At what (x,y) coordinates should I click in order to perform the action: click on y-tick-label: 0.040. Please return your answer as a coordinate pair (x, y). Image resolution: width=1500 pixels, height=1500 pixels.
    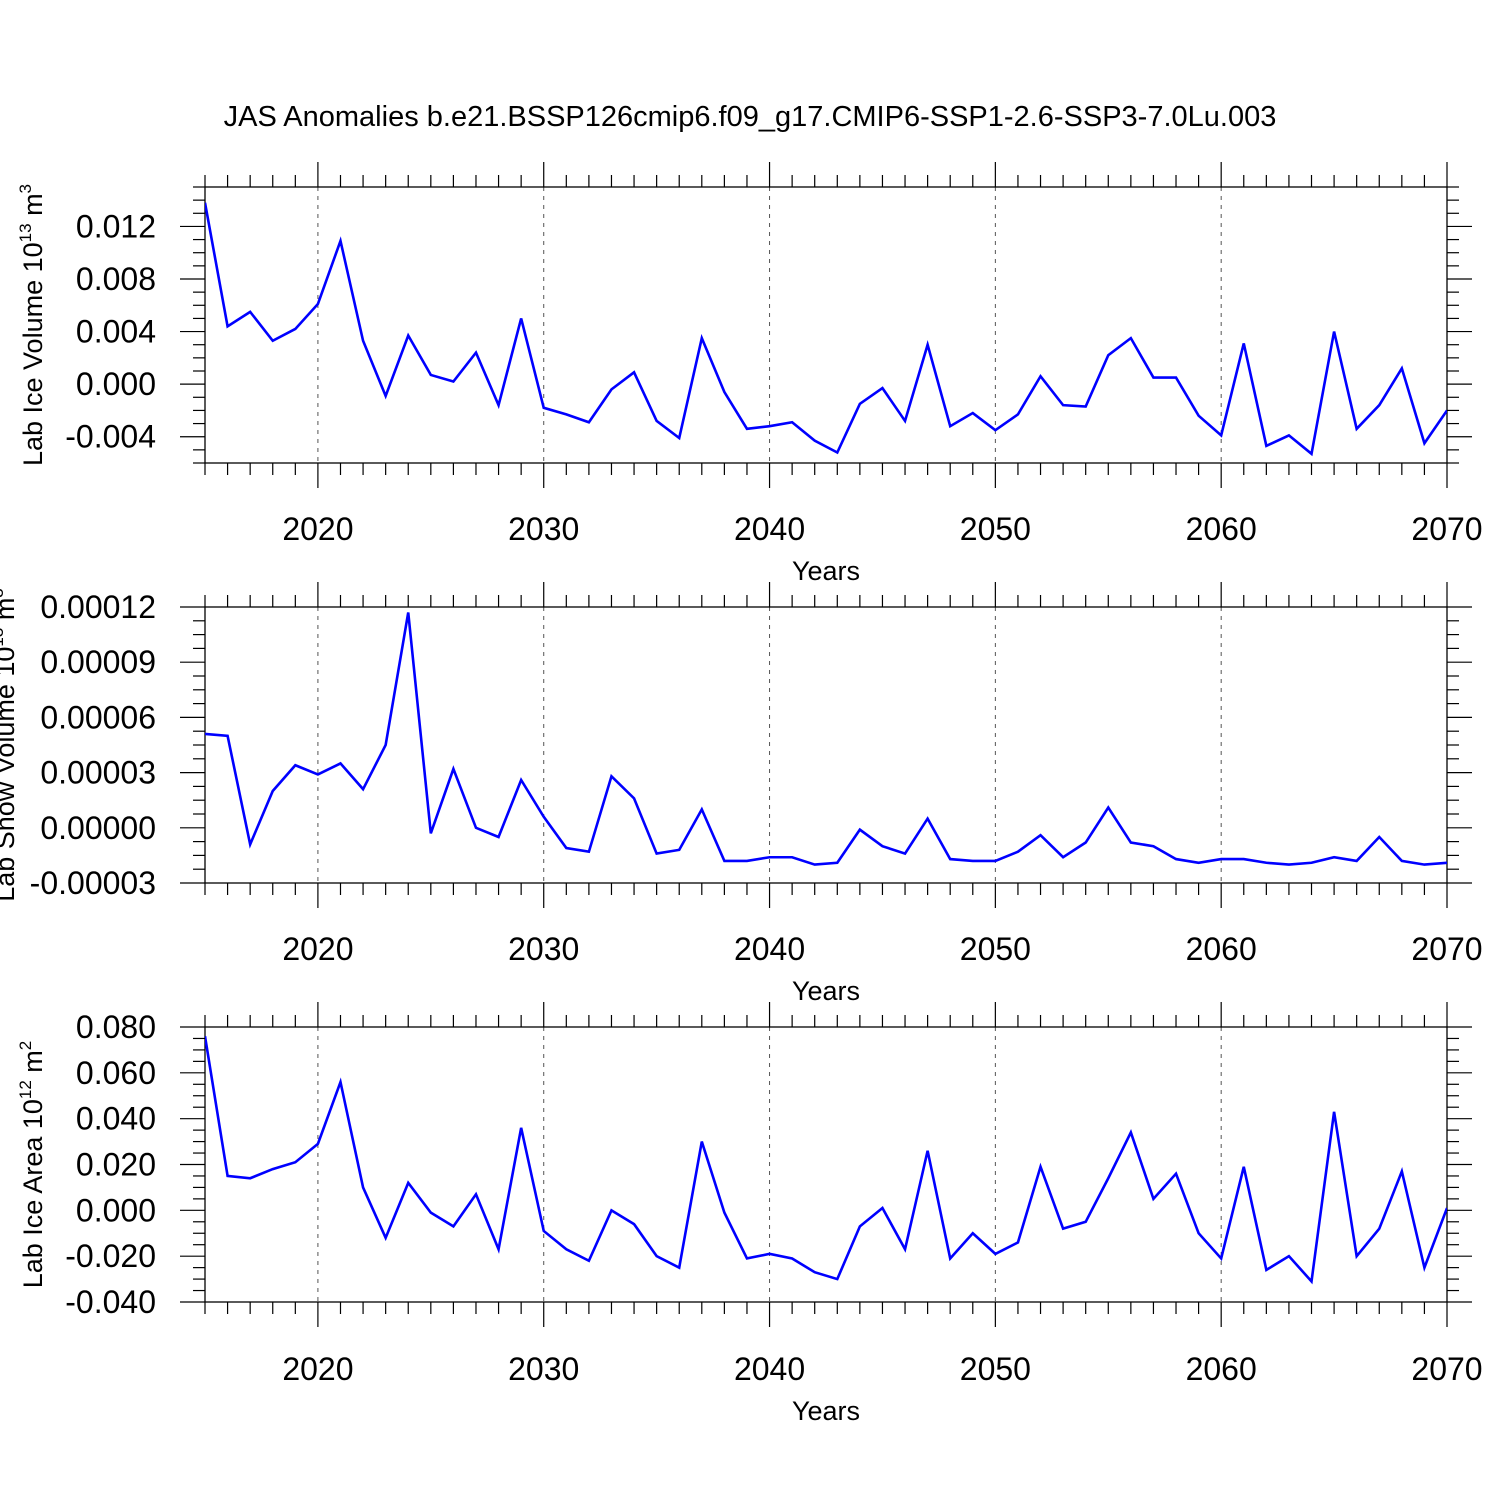
    Looking at the image, I should click on (116, 1119).